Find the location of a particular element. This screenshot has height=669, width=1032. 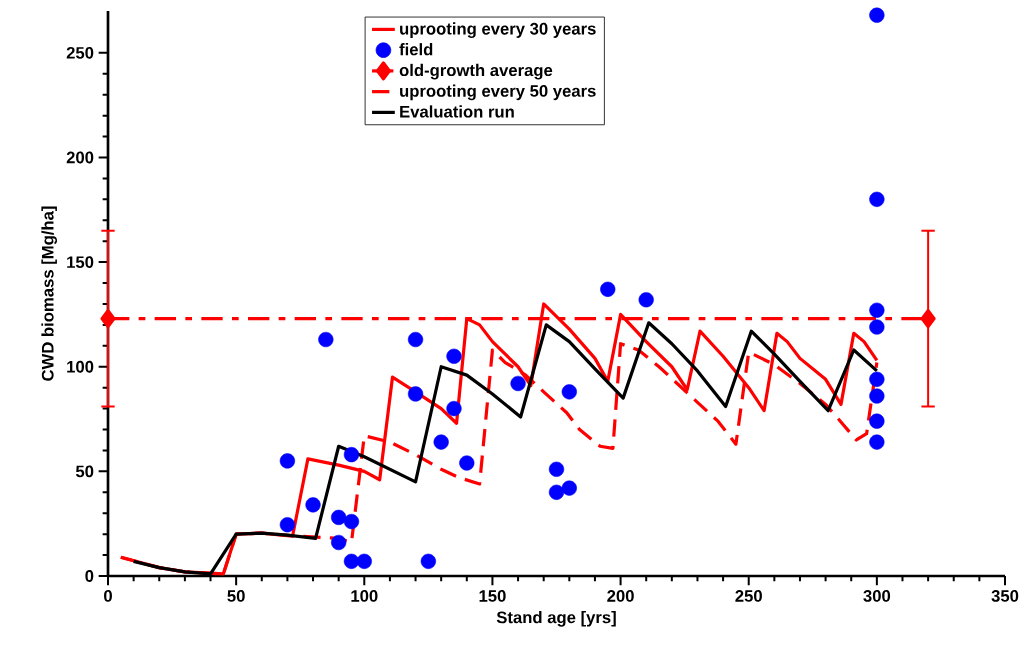

y-axis-title: CWD biomass [Mg/ha] is located at coordinates (49, 293).